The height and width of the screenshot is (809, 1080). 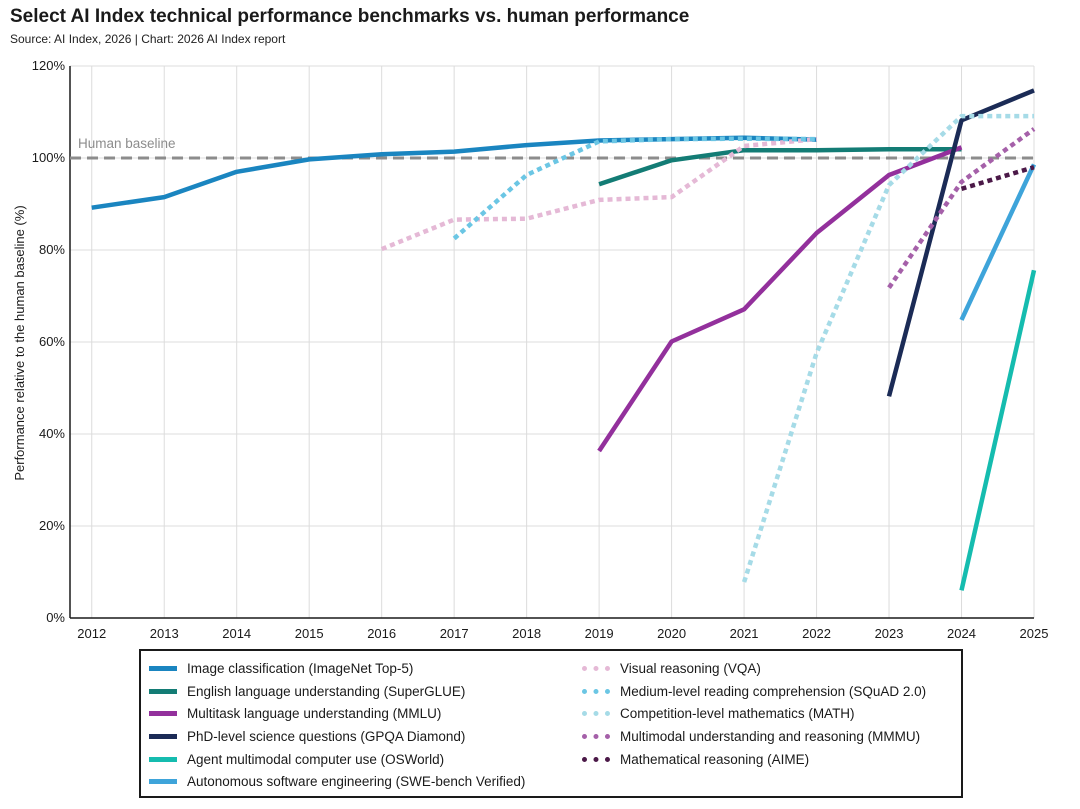 What do you see at coordinates (889, 633) in the screenshot?
I see `x-tick-label: 2023` at bounding box center [889, 633].